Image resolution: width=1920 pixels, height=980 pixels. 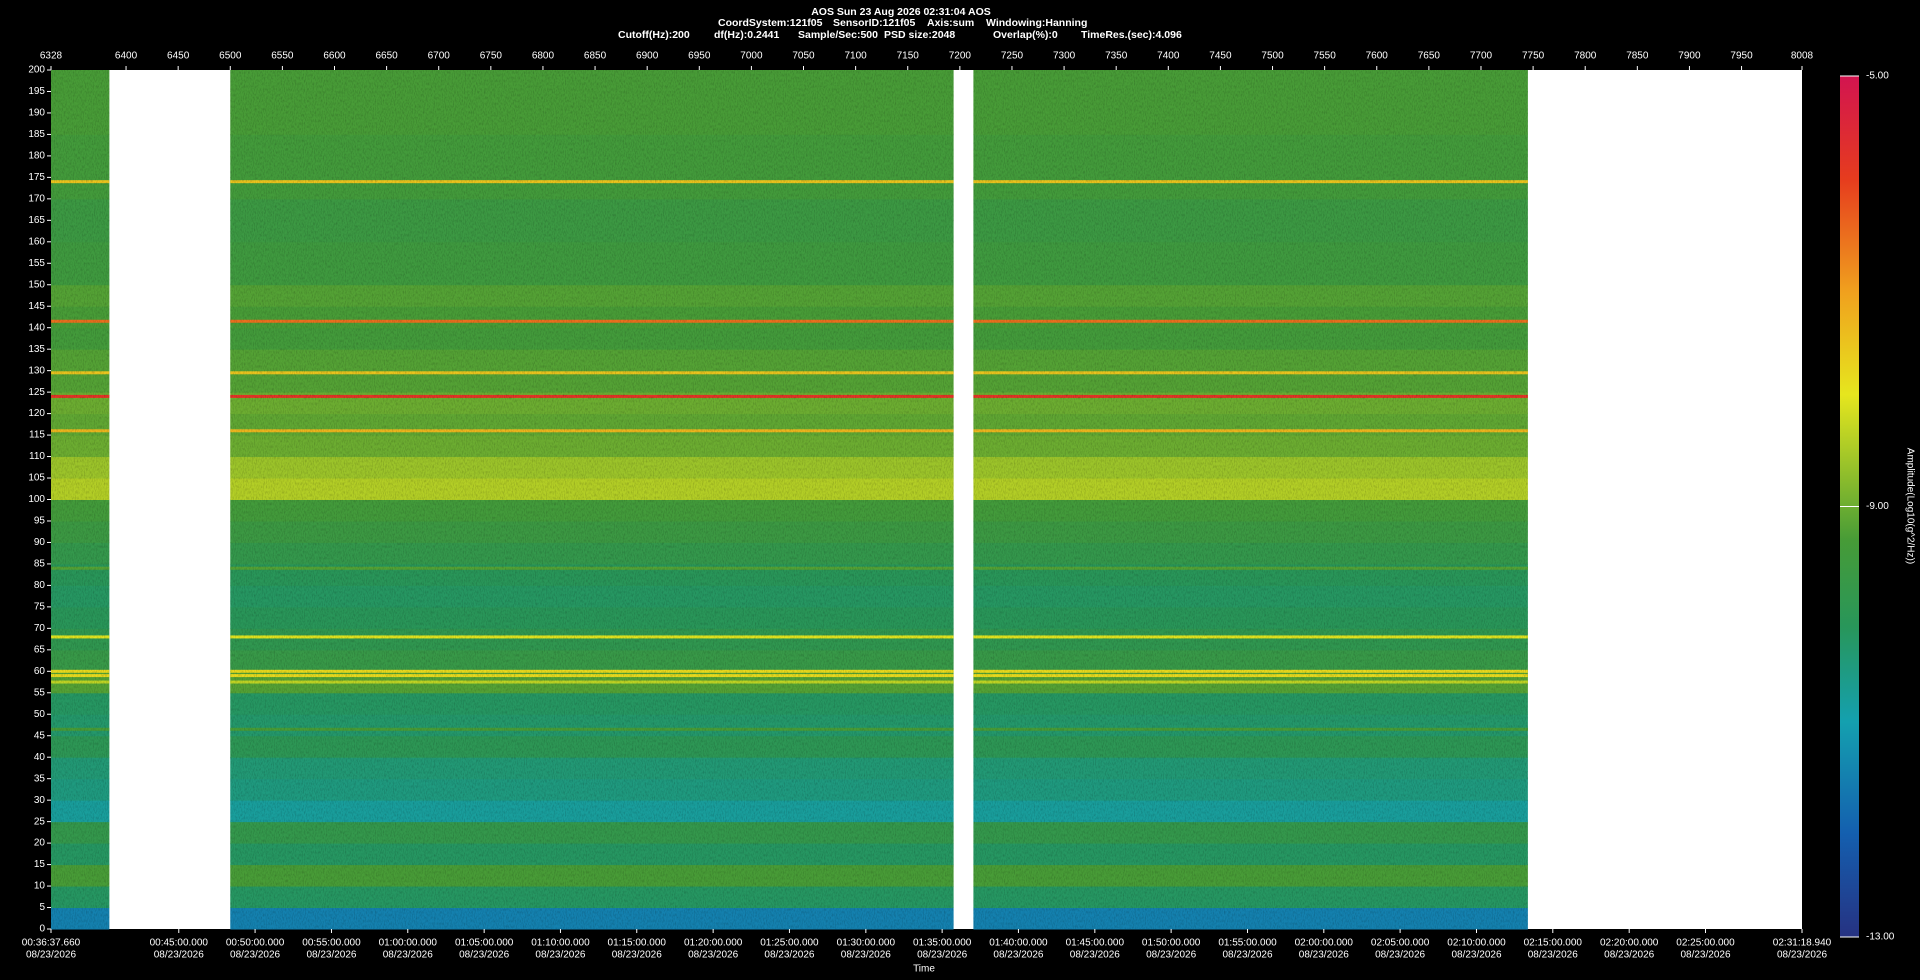 I want to click on y-tick-label: 65, so click(x=40, y=649).